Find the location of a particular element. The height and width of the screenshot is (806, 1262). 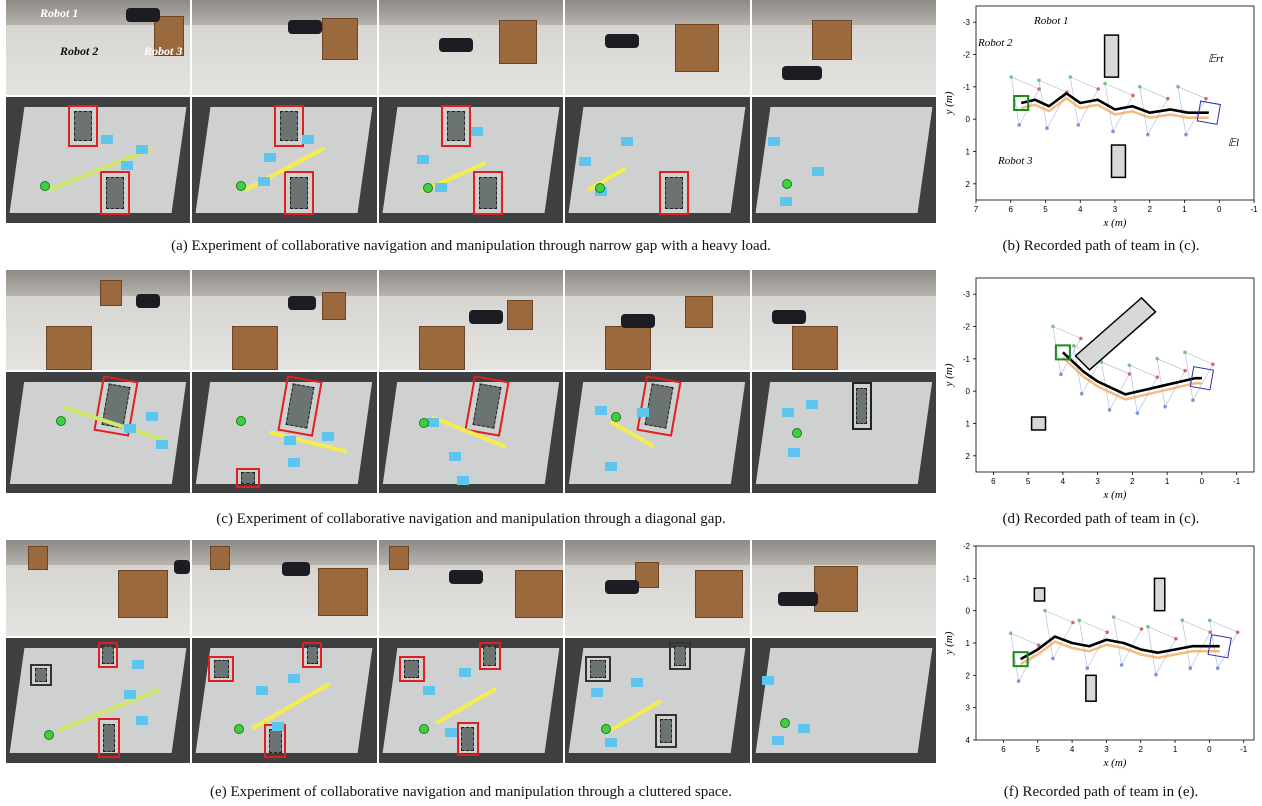

caption-d: (d) Recorded path of team in (c). is located at coordinates (1101, 519).